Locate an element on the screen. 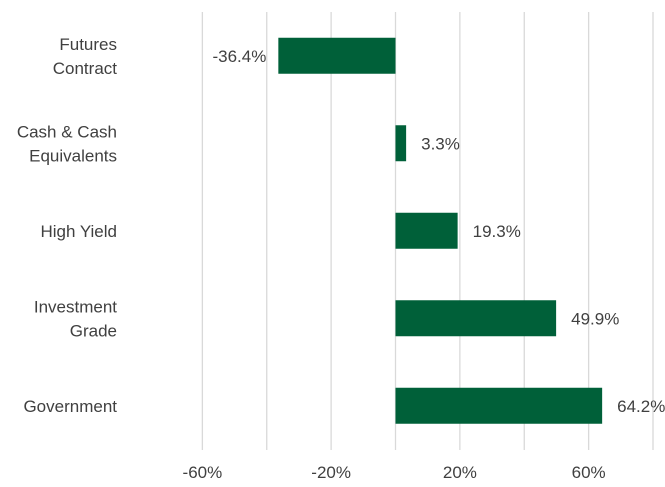 This screenshot has height=487, width=665. category-label: High Yield is located at coordinates (78, 231).